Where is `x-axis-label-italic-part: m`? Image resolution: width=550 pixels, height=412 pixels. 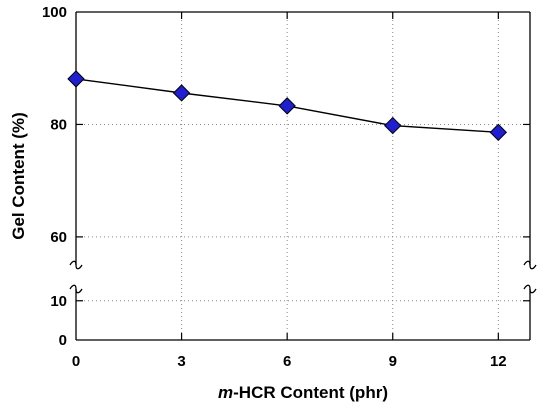 x-axis-label-italic-part: m is located at coordinates (225, 392).